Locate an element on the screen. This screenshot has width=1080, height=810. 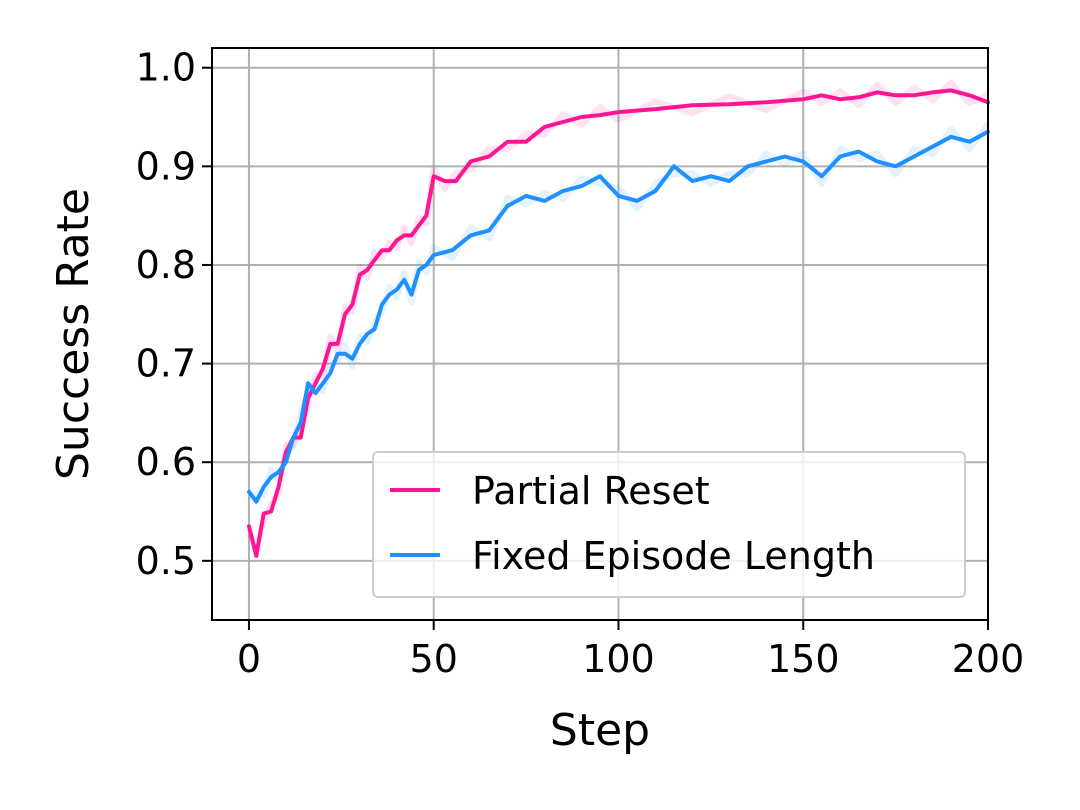
y-tick-label: 0.8 is located at coordinates (166, 265).